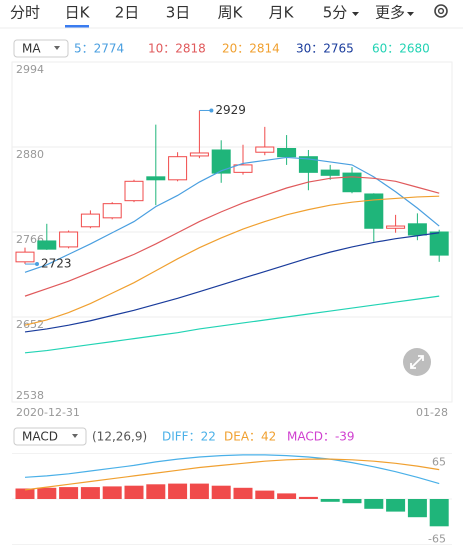 This screenshot has height=550, width=463. I want to click on y-tick-label: 2880, so click(30, 154).